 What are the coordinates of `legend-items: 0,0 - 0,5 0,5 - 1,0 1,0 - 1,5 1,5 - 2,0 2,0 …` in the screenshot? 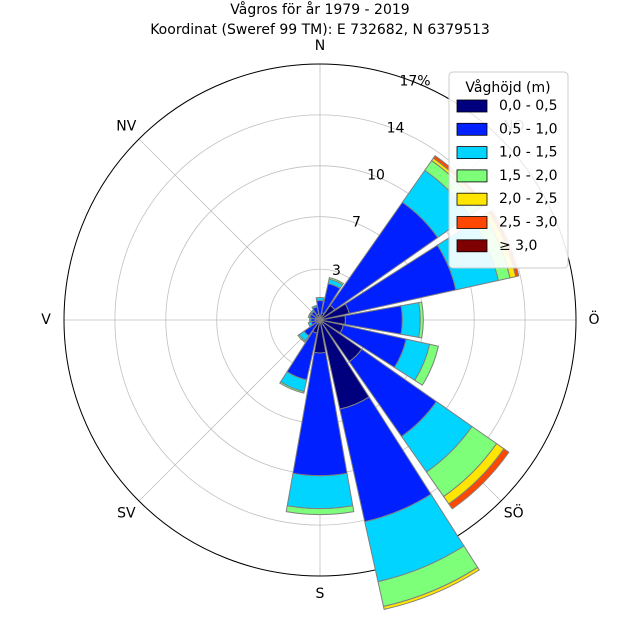 It's located at (506, 176).